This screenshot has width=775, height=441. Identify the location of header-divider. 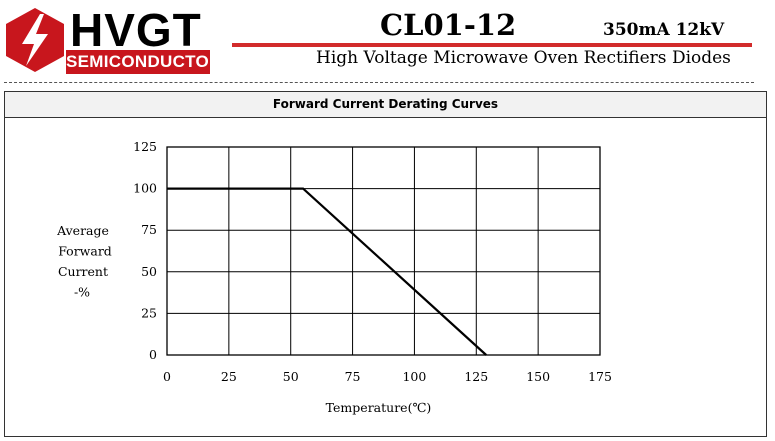
(492, 45).